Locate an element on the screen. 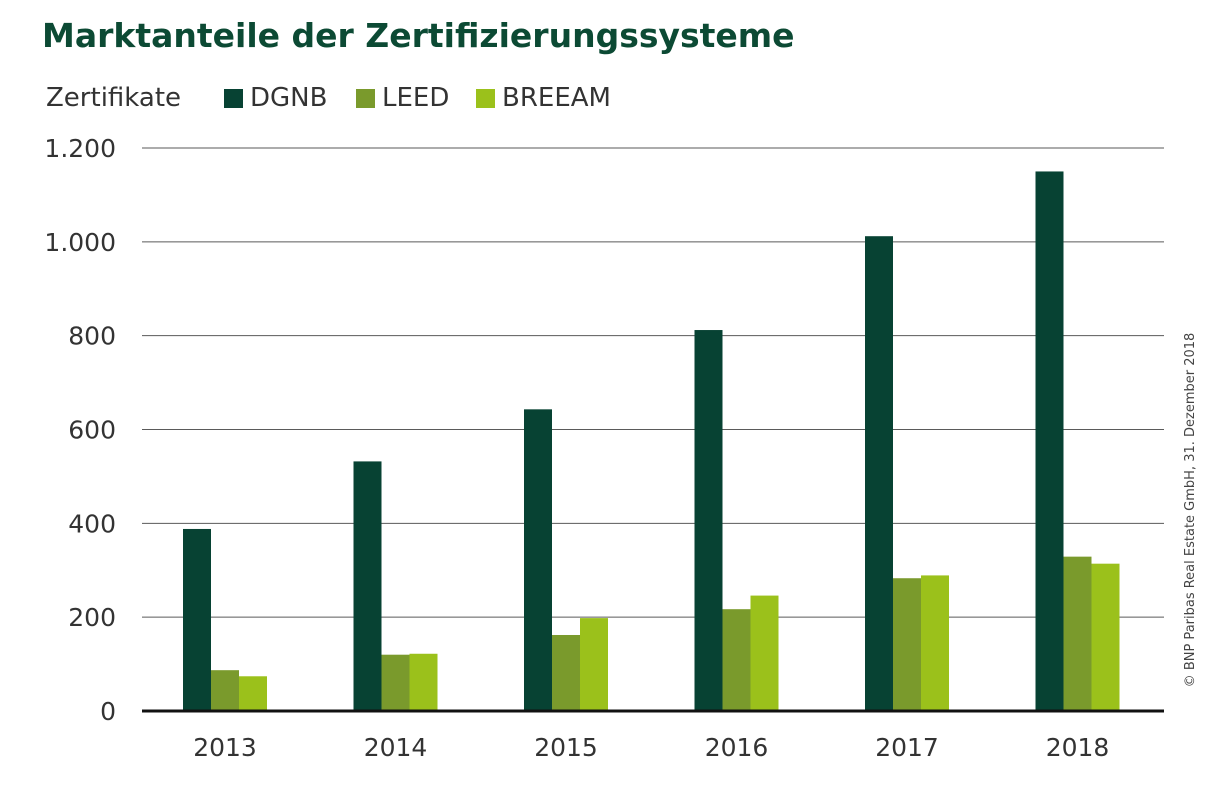 The width and height of the screenshot is (1220, 799). legend: DGNB LEED BREEAM is located at coordinates (417, 98).